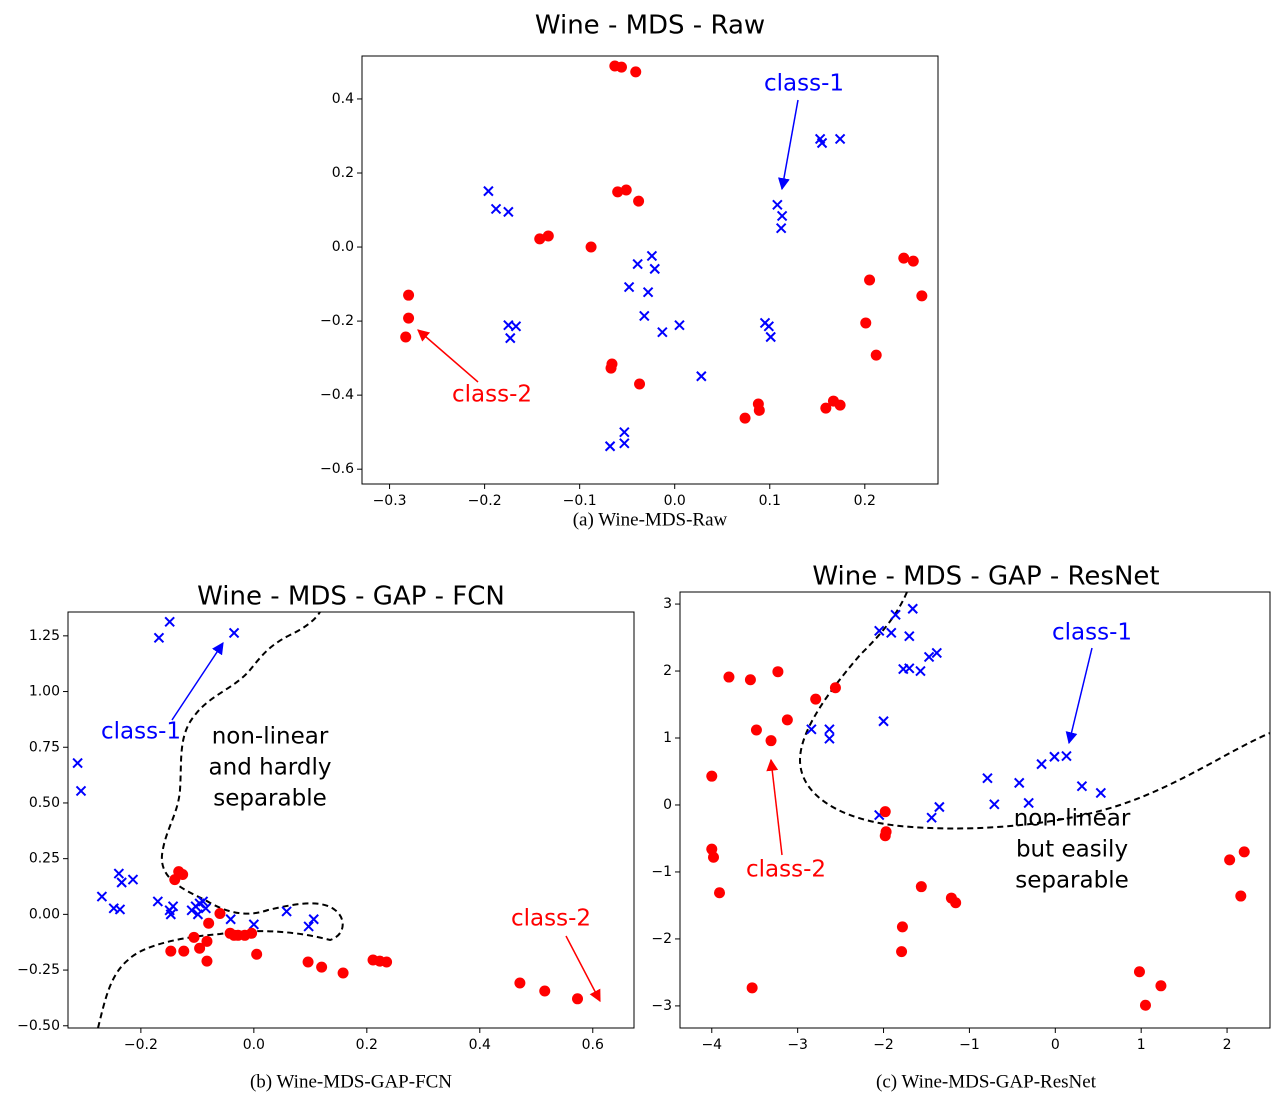  I want to click on x-tick-label: 1, so click(1141, 1045).